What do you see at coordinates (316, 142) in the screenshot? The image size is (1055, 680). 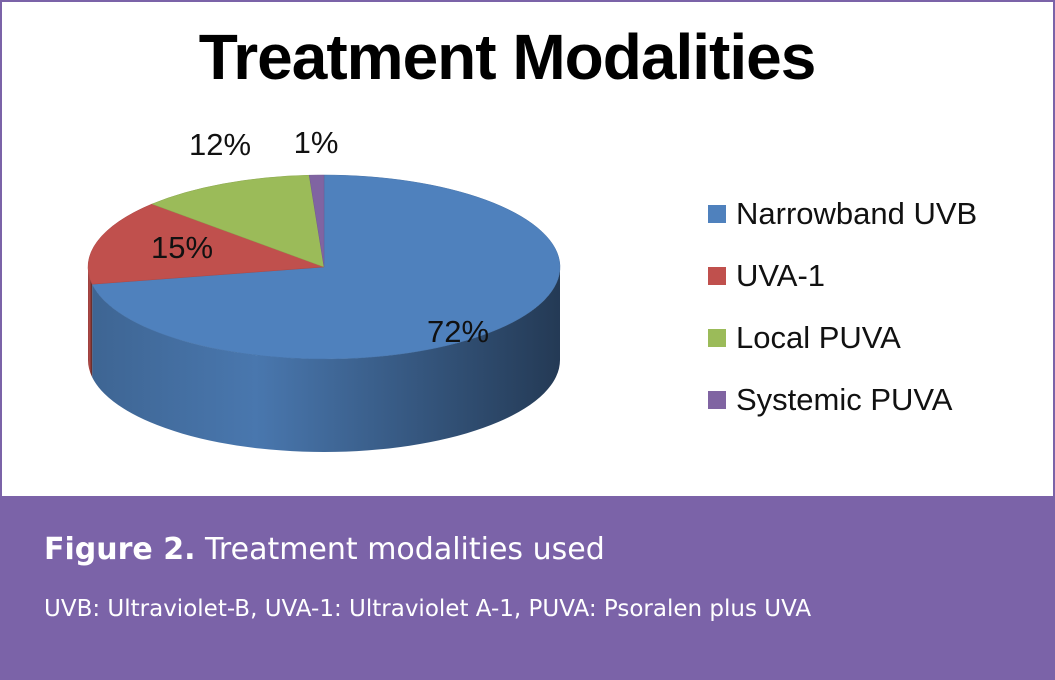 I see `data-label-systemic-puva: 1%` at bounding box center [316, 142].